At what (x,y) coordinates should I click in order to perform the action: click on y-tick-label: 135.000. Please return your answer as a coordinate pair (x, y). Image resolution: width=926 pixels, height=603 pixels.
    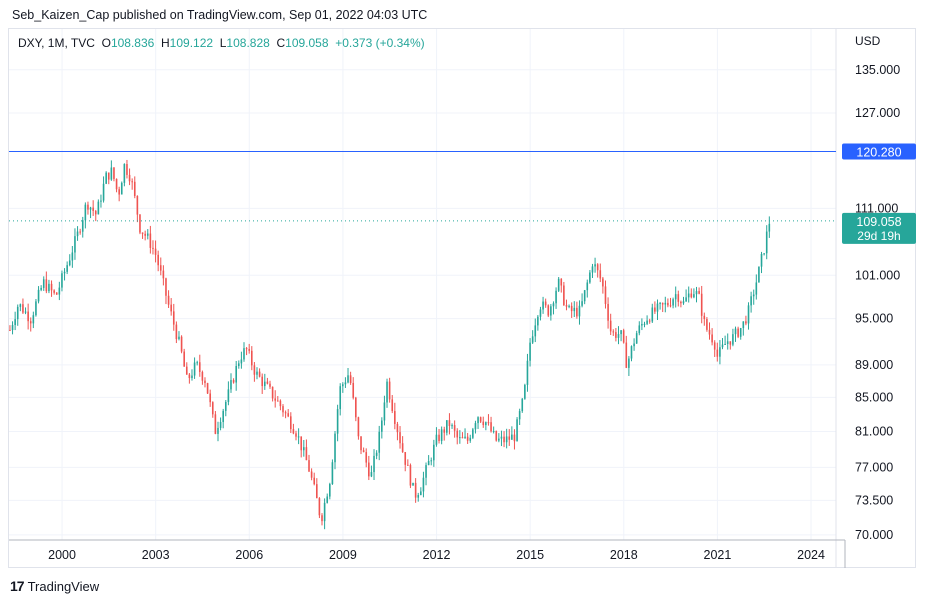
    Looking at the image, I should click on (877, 70).